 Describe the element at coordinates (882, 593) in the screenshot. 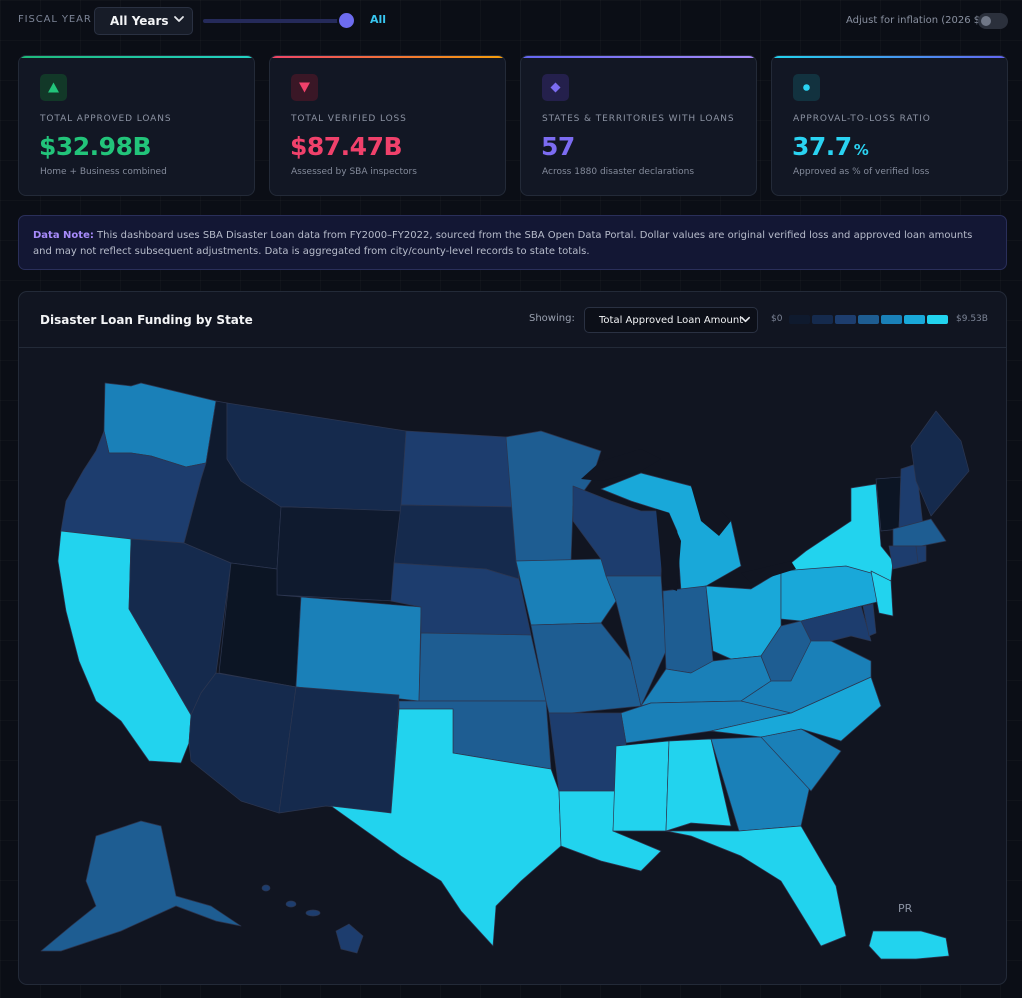

I see `state-new-jersey` at that location.